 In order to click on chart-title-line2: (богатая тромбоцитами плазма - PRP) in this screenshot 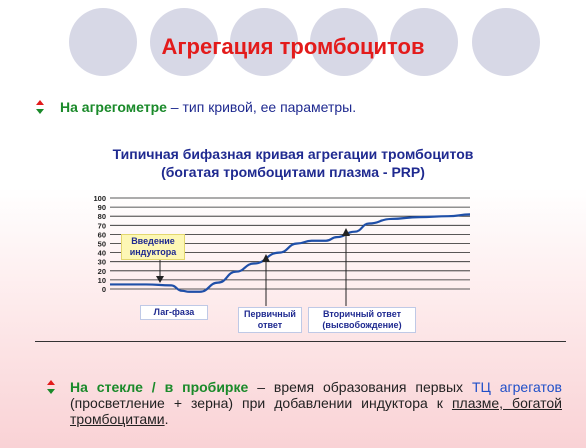, I will do `click(293, 172)`.